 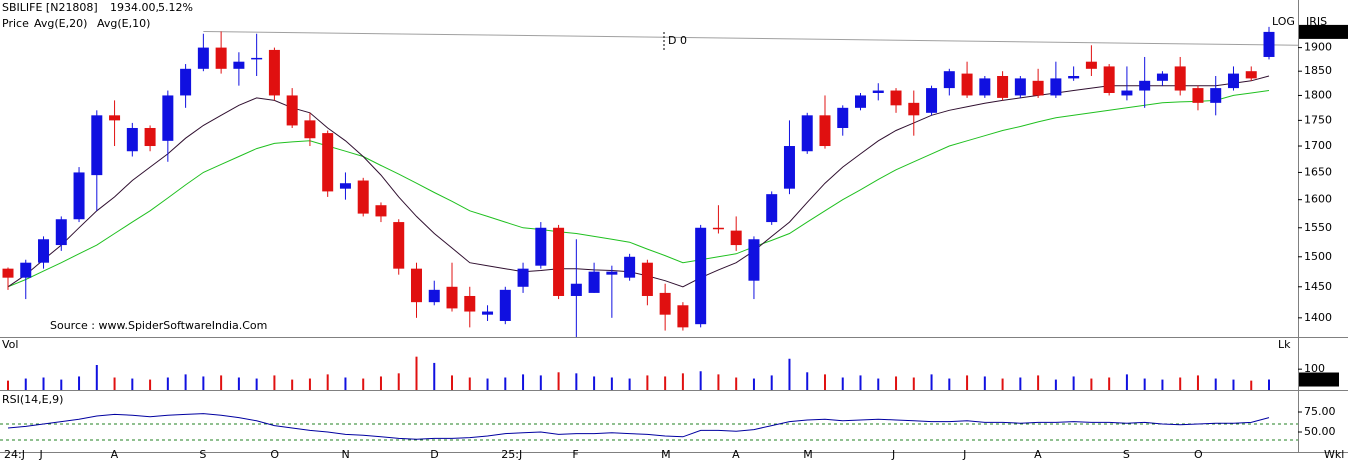 I want to click on legend-entry: Price, so click(x=15, y=23).